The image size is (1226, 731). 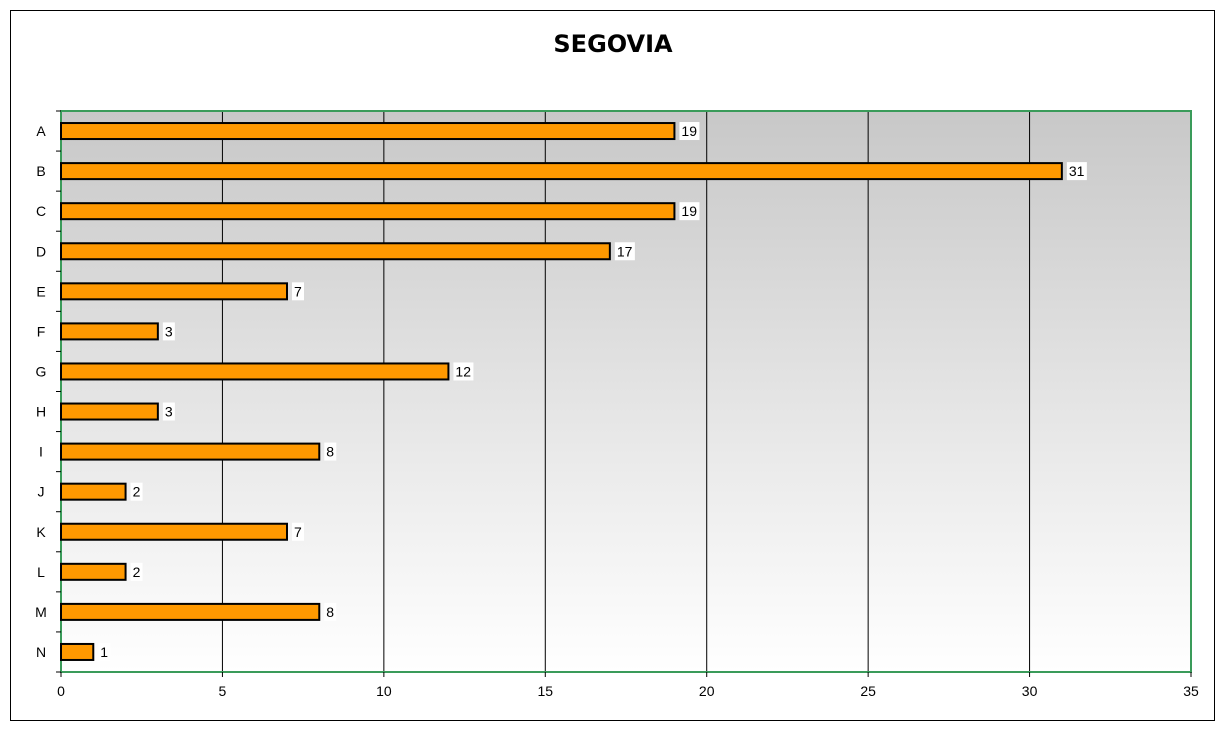 I want to click on data-label-bg-E, so click(x=298, y=291).